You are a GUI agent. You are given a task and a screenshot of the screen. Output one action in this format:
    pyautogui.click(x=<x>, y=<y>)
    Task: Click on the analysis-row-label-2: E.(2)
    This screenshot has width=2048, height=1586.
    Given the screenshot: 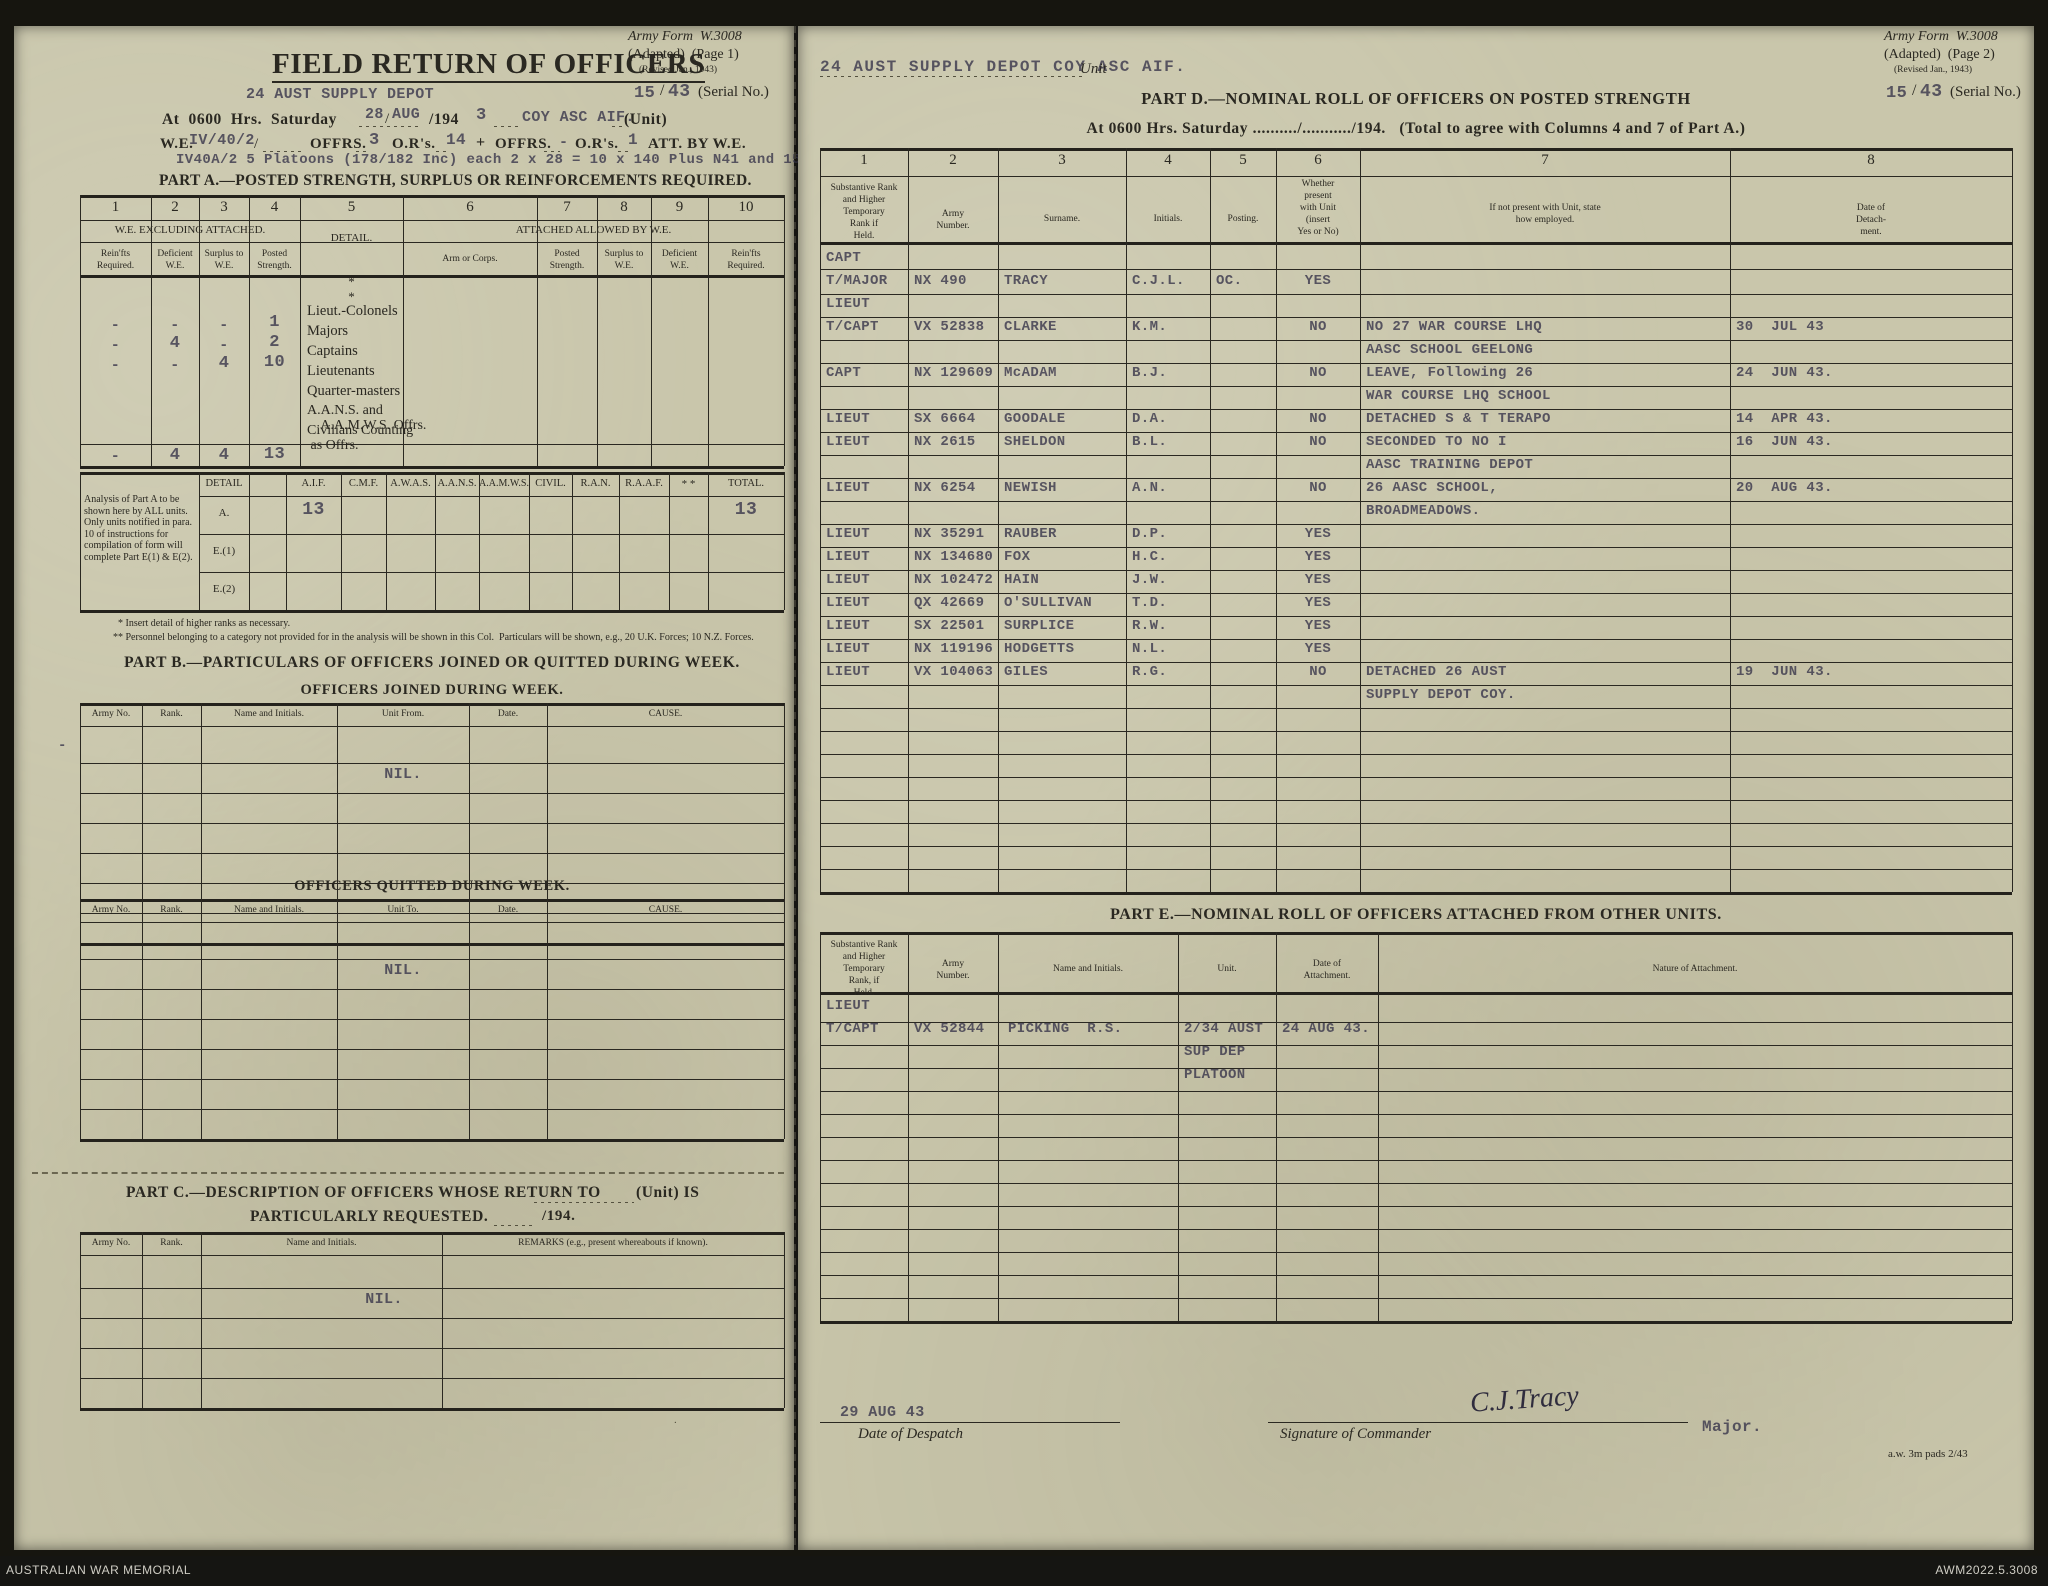 What is the action you would take?
    pyautogui.click(x=224, y=589)
    